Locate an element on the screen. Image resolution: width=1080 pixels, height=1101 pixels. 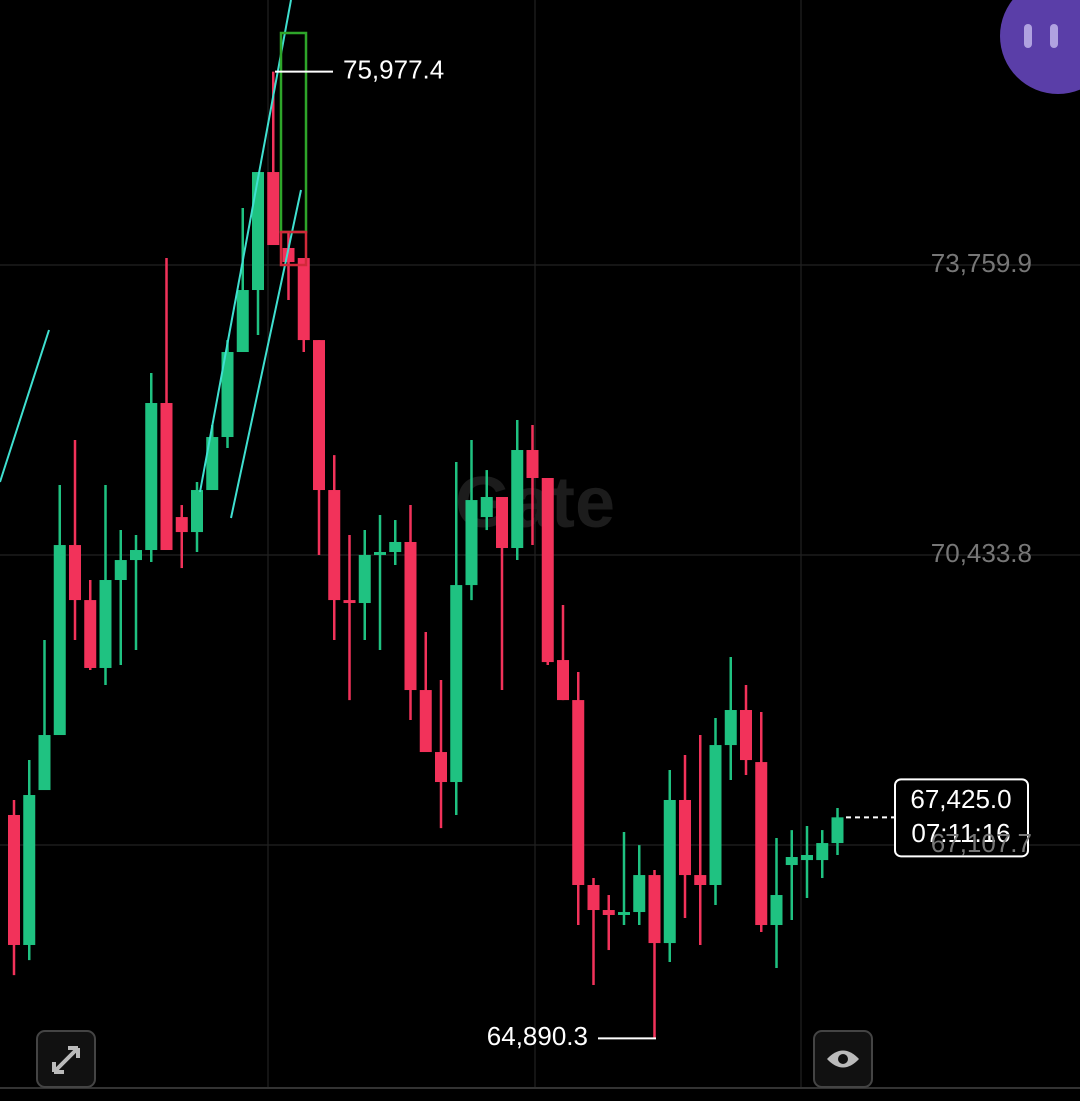
expand-icon is located at coordinates (66, 1060).